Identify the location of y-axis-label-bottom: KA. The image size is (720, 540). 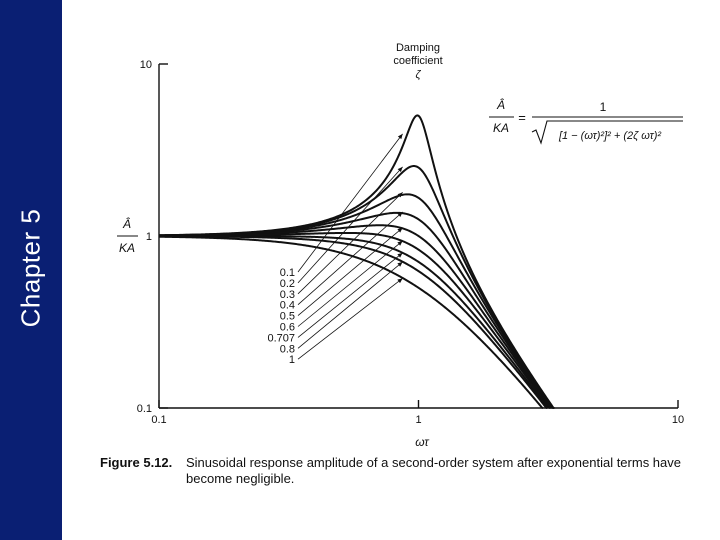
(127, 248).